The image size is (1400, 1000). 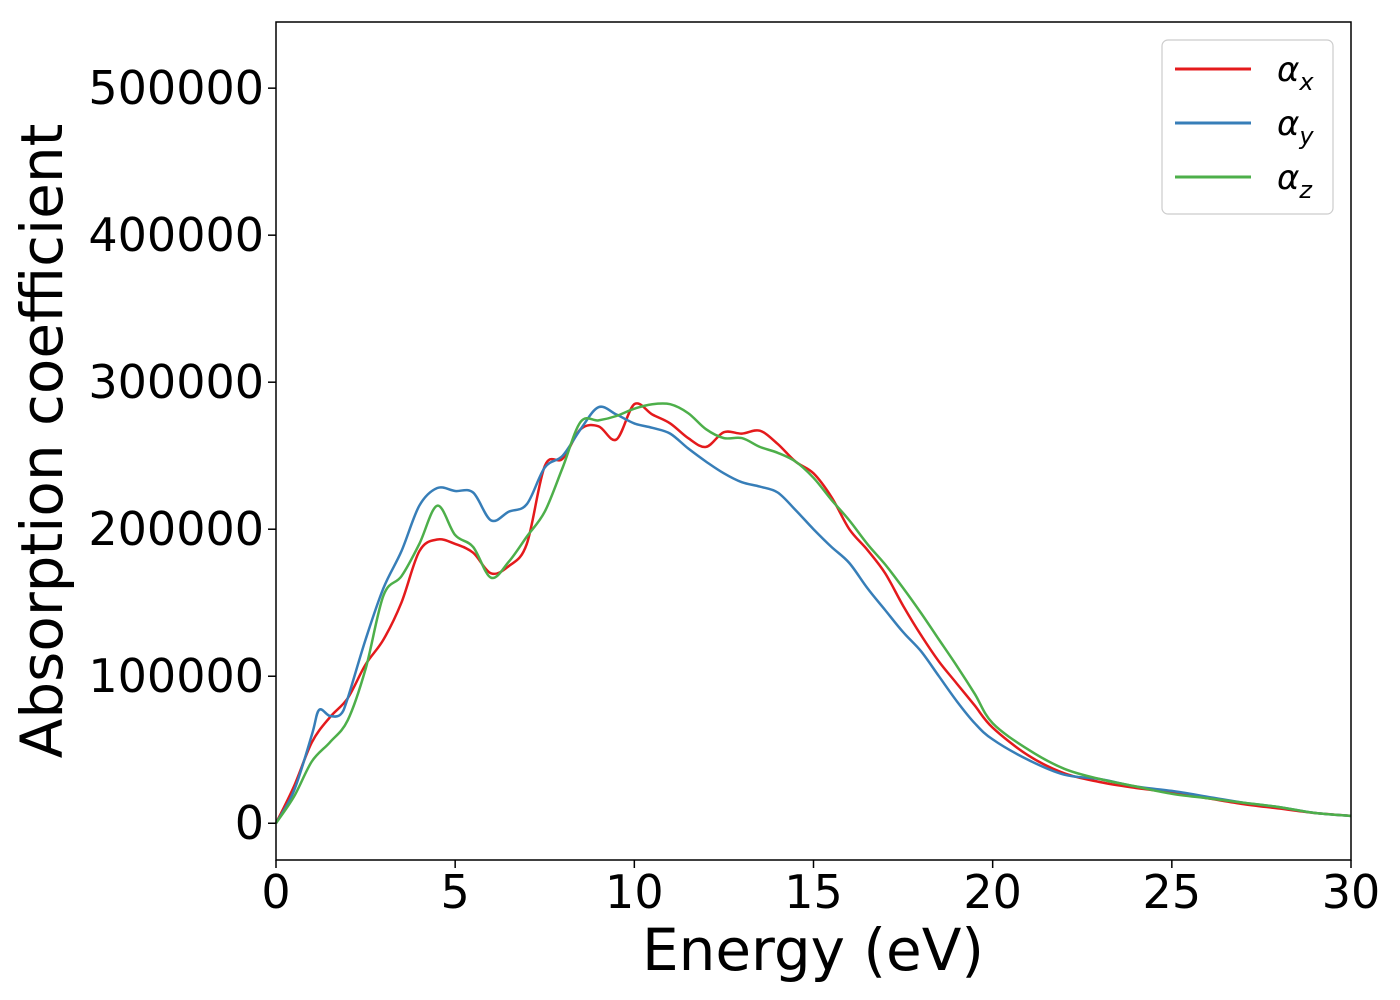 I want to click on y-tick-label: 200000, so click(x=176, y=529).